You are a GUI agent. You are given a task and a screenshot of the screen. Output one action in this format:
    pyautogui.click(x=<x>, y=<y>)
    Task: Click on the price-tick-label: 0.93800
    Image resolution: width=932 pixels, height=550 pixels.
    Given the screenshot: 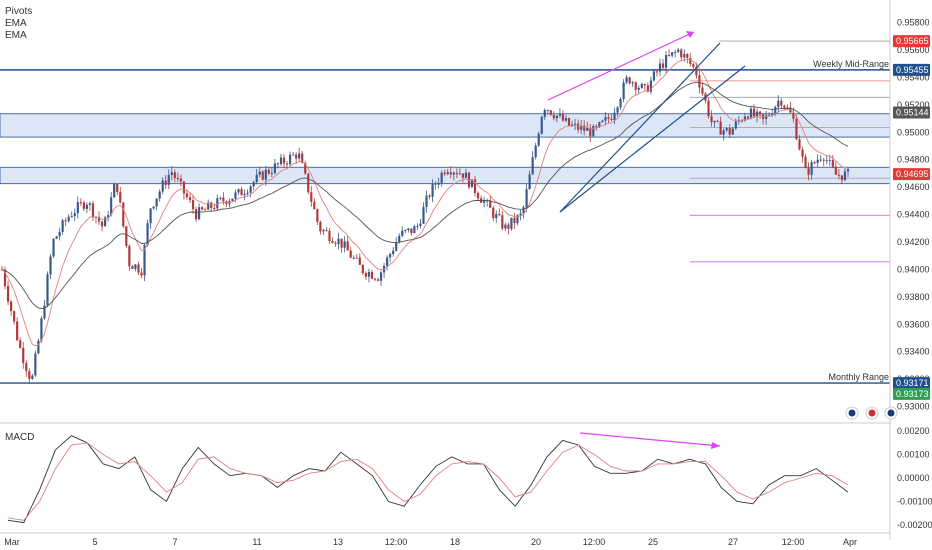 What is the action you would take?
    pyautogui.click(x=913, y=297)
    